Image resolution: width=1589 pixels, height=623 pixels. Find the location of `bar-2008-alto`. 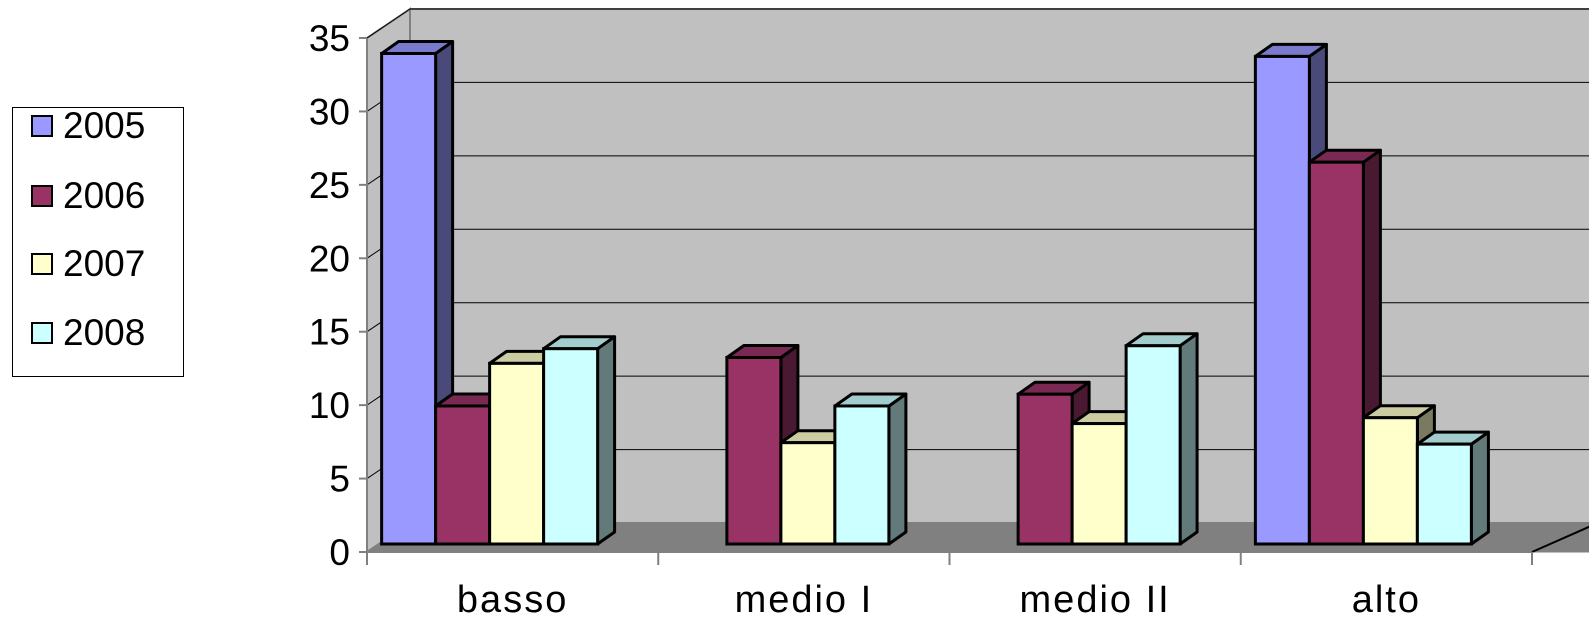

bar-2008-alto is located at coordinates (1452, 488).